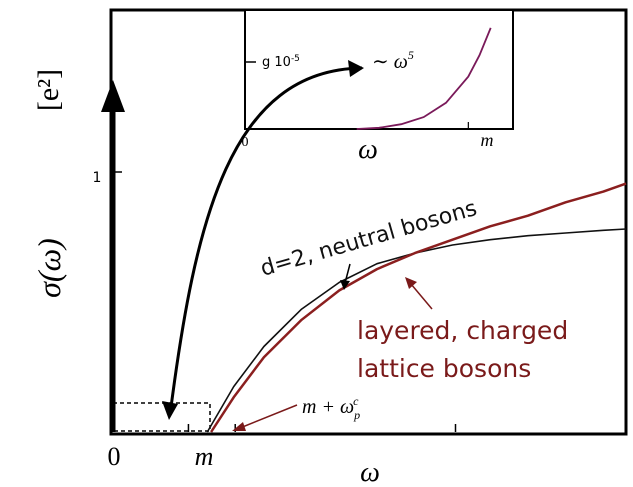 The image size is (633, 487). Describe the element at coordinates (393, 60) in the screenshot. I see `inset-curve-label: ∼ ω5` at that location.